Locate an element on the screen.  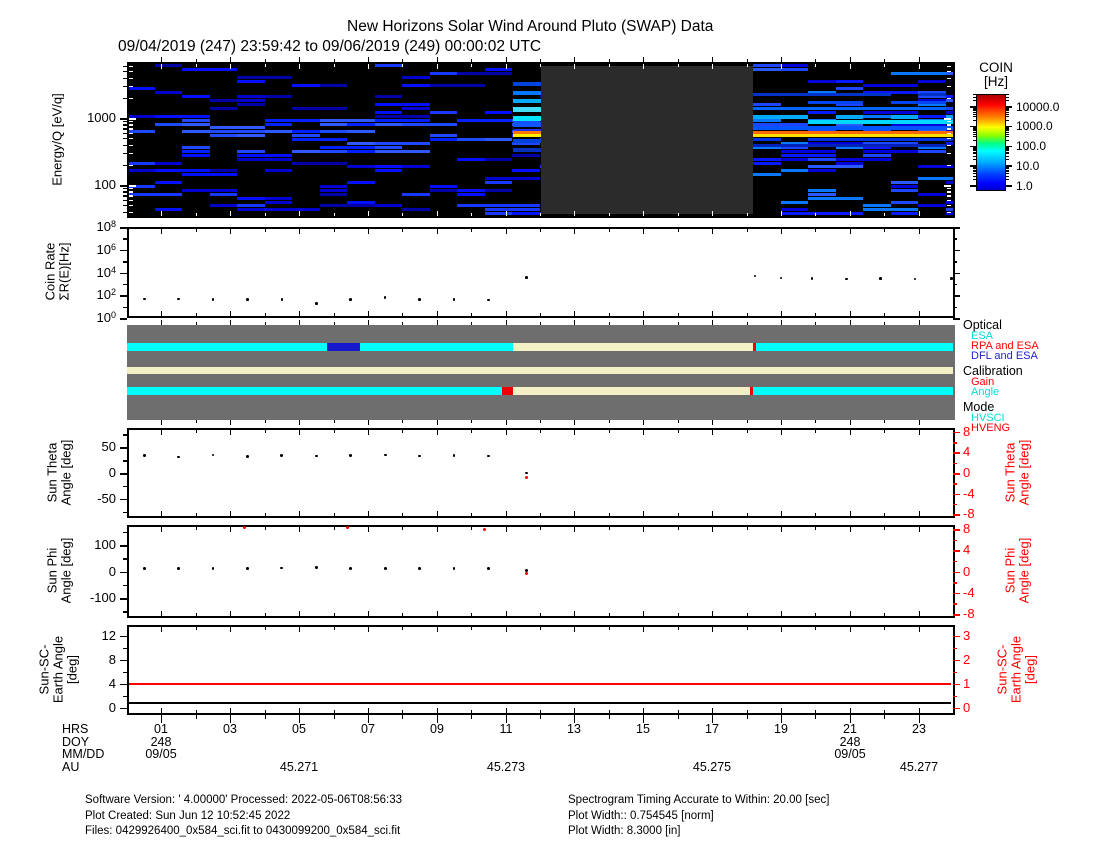
coin-y-tick is located at coordinates (123, 296).